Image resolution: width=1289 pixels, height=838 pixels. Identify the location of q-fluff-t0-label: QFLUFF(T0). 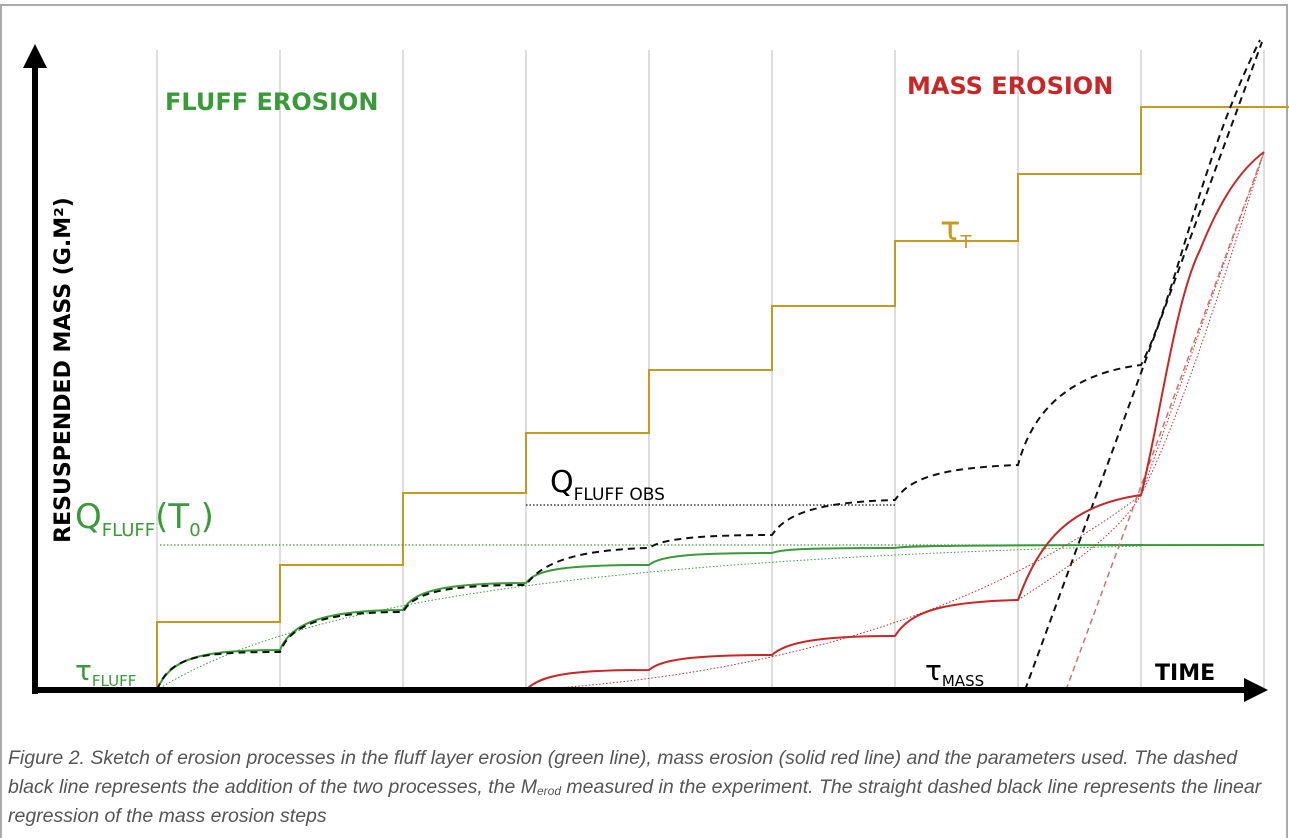
(144, 519).